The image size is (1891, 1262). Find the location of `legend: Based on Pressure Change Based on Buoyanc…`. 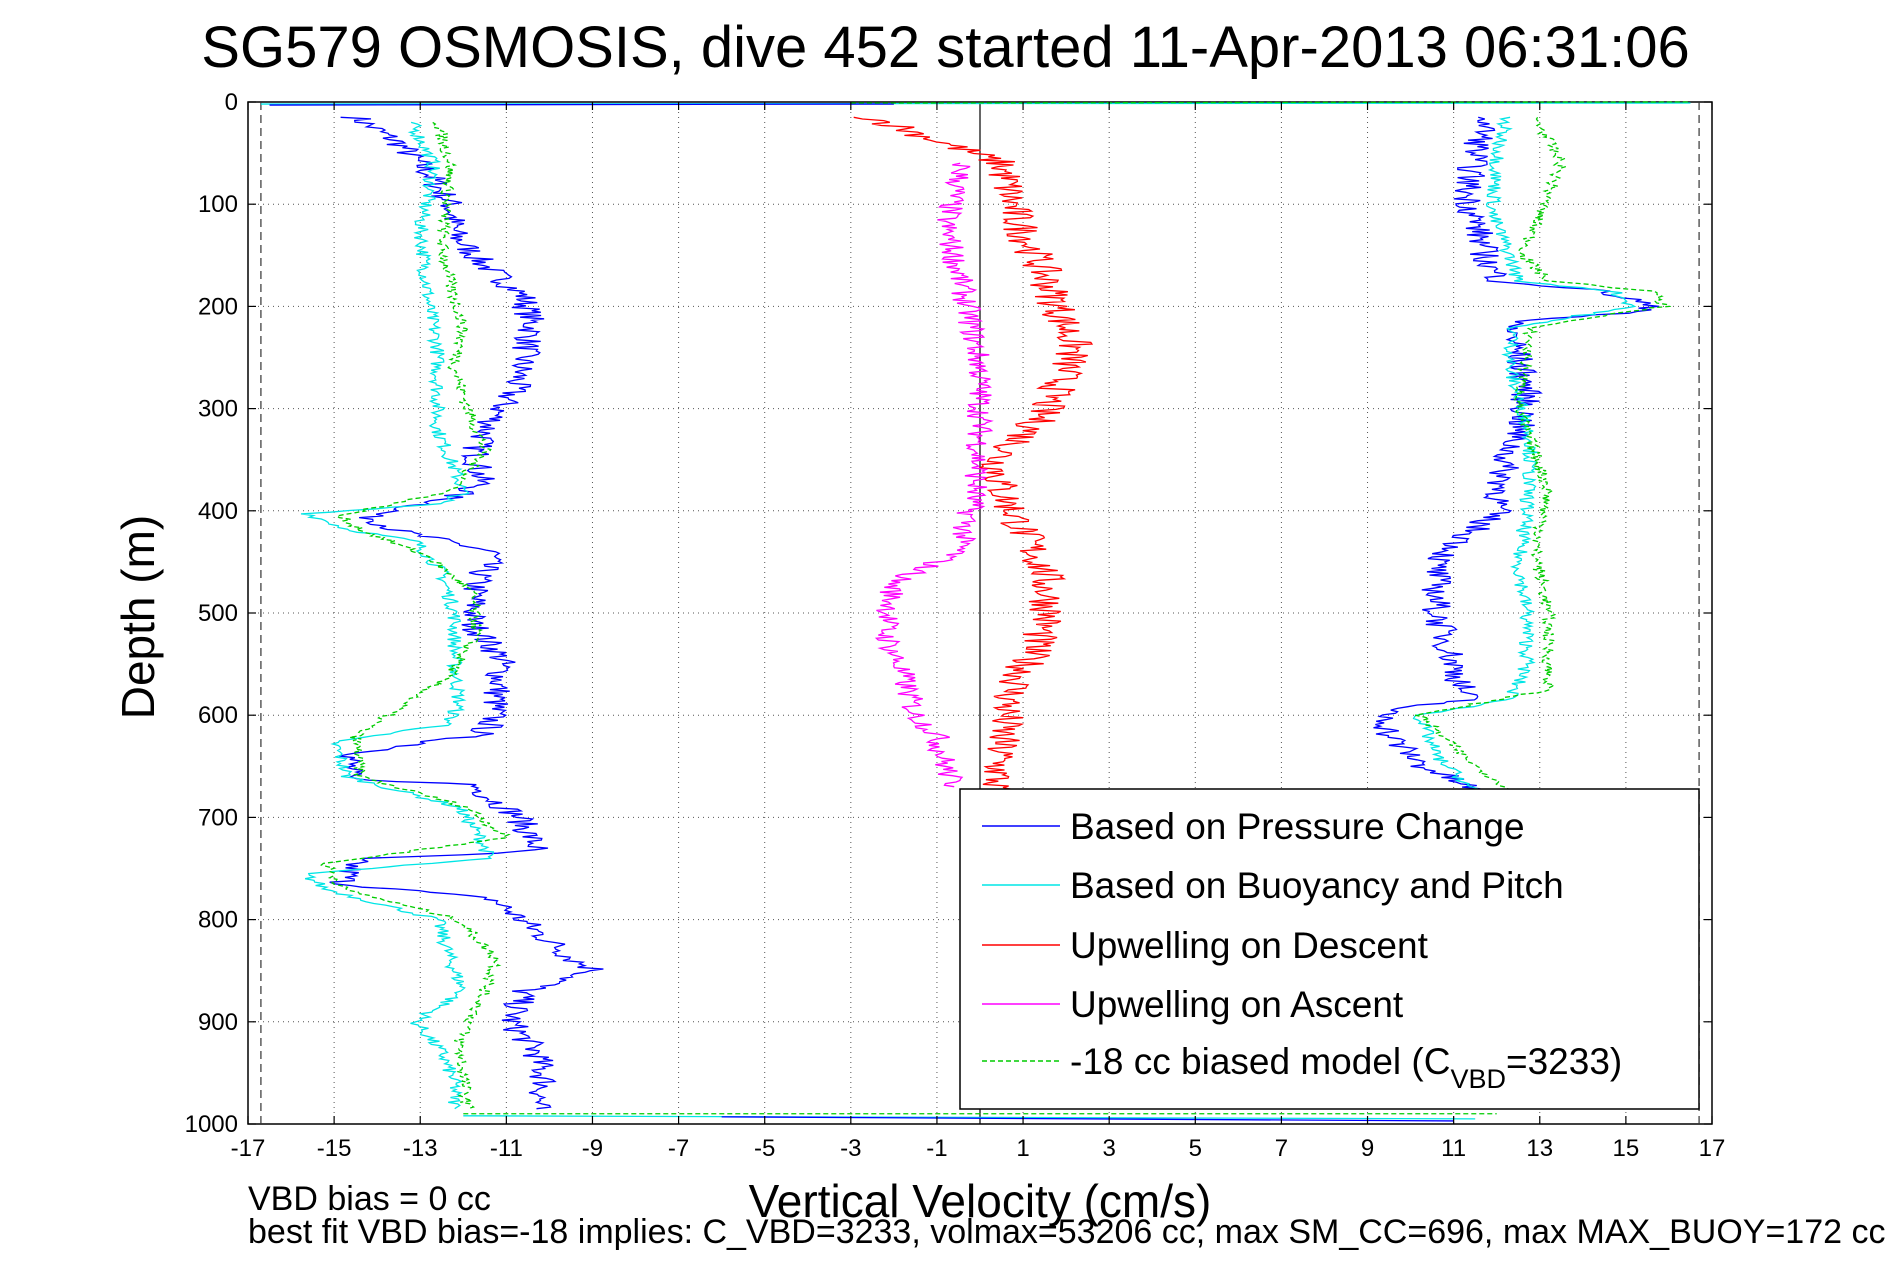

legend: Based on Pressure Change Based on Buoyanc… is located at coordinates (1329, 949).